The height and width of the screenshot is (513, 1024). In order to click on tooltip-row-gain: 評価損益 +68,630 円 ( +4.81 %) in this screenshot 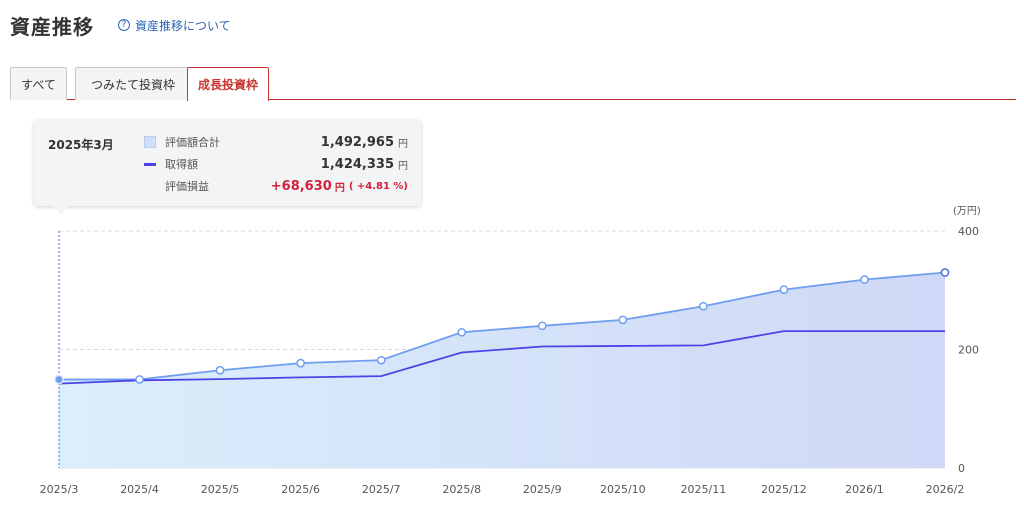, I will do `click(276, 186)`.